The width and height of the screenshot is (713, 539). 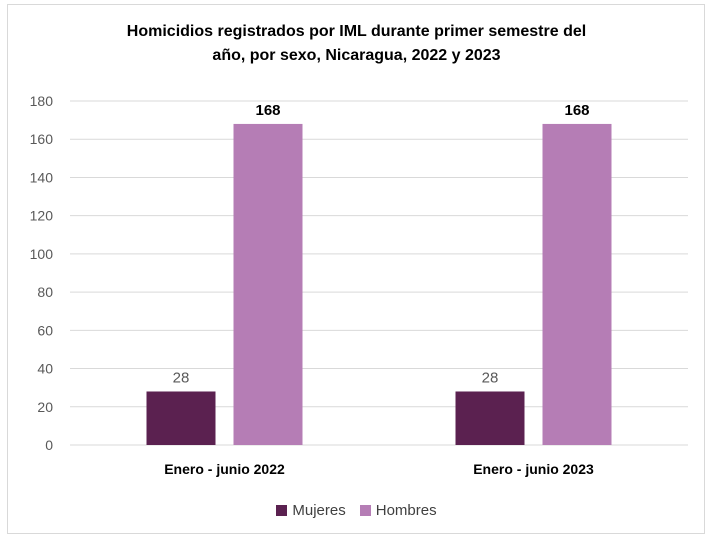 I want to click on y-tick-label-40: 40, so click(x=45, y=369).